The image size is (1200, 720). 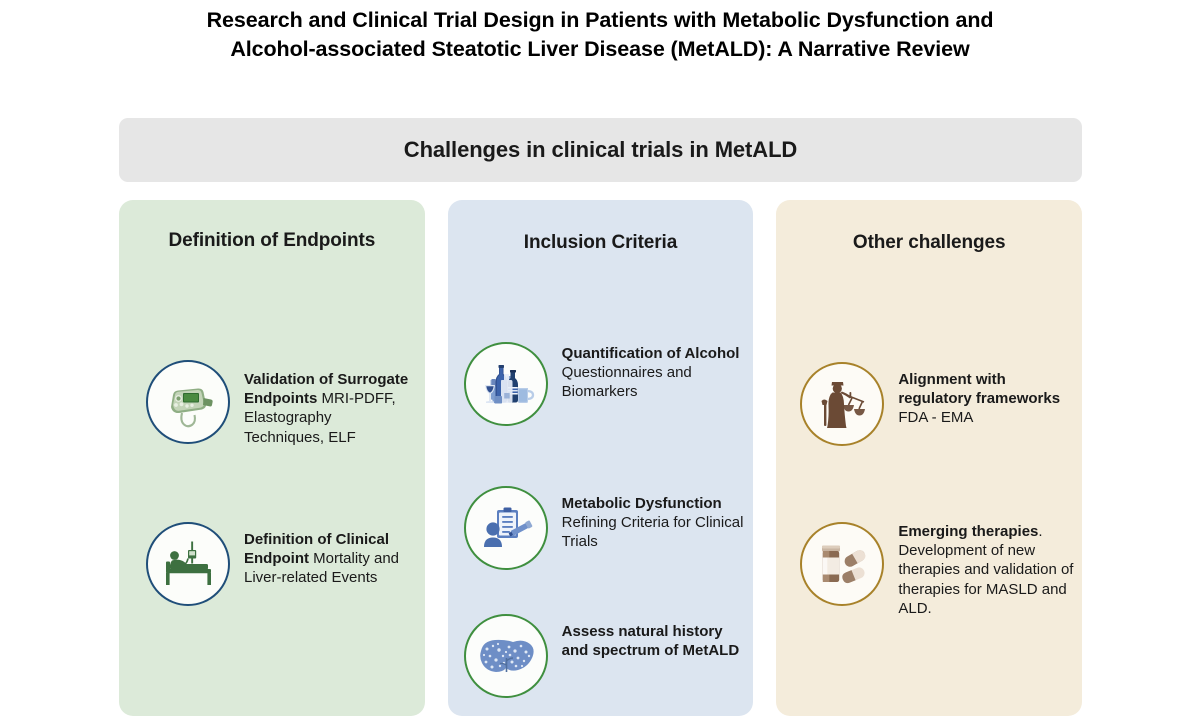 What do you see at coordinates (929, 242) in the screenshot?
I see `panel-title-other-challenges: Other challenges` at bounding box center [929, 242].